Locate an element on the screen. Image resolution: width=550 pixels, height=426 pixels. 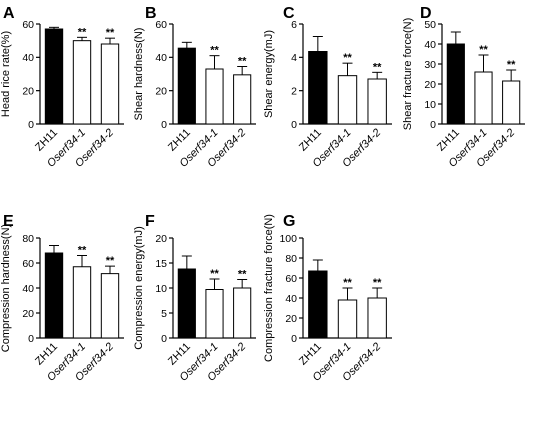
y-axis-label: Shear energy(mJ) is located at coordinates (269, 74).